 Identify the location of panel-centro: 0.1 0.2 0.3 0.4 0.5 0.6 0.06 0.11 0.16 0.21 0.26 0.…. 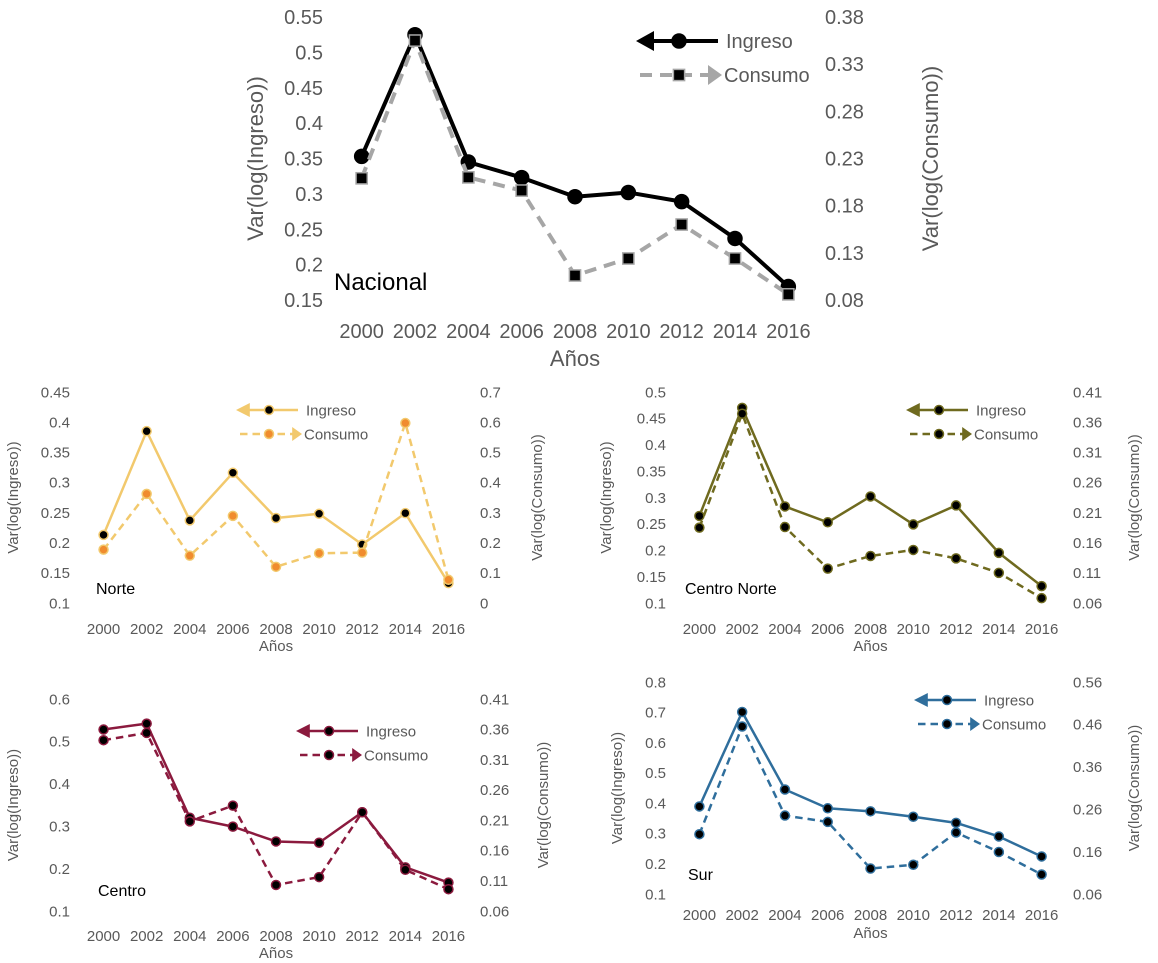
(278, 826).